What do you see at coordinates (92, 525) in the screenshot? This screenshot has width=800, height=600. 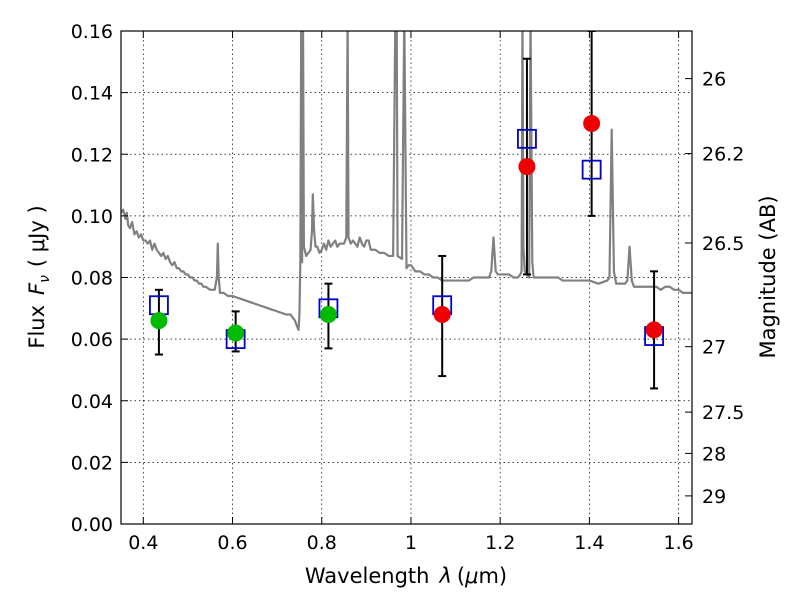 I see `y-tick-label: 0.00` at bounding box center [92, 525].